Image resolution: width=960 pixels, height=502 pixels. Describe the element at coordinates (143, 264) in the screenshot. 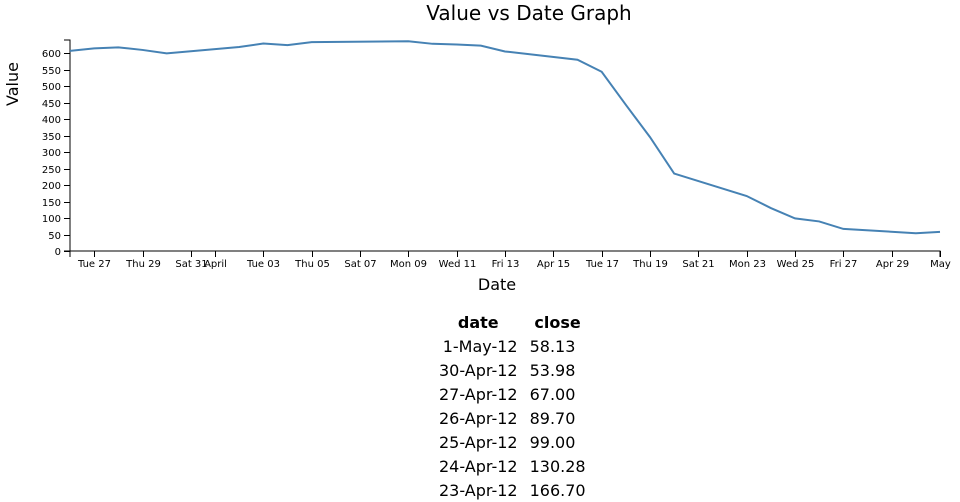

I see `x-tick-label: Thu 29` at that location.